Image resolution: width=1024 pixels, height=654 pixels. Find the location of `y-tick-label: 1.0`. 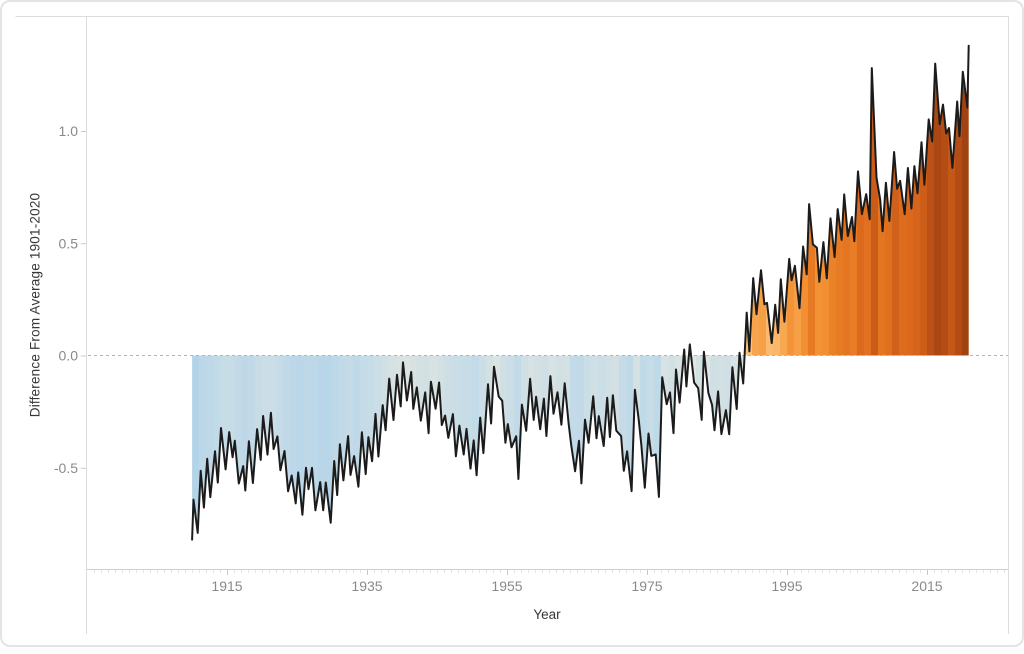

y-tick-label: 1.0 is located at coordinates (69, 131).